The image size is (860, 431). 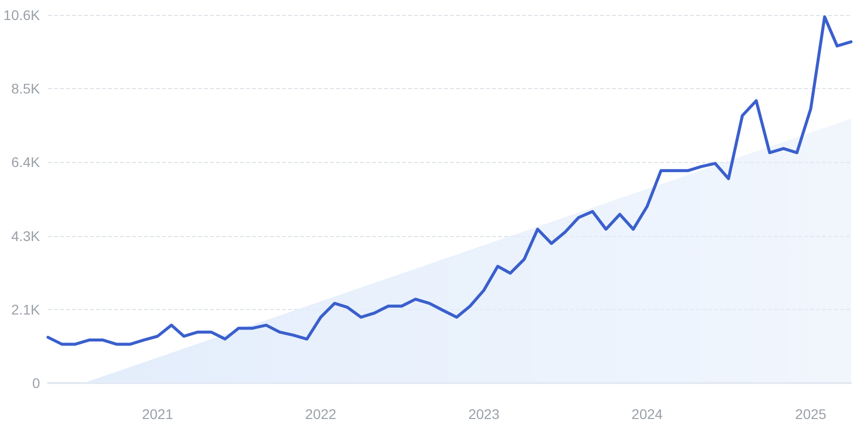 I want to click on x-tick-label: 2025, so click(x=811, y=414).